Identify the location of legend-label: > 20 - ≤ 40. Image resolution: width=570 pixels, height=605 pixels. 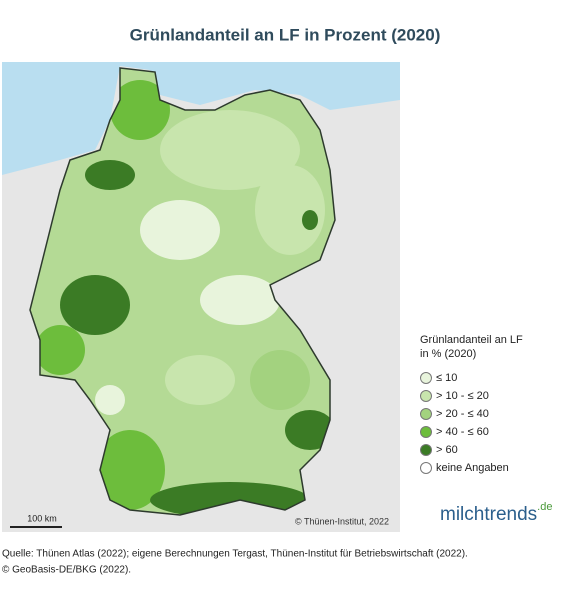
(462, 414).